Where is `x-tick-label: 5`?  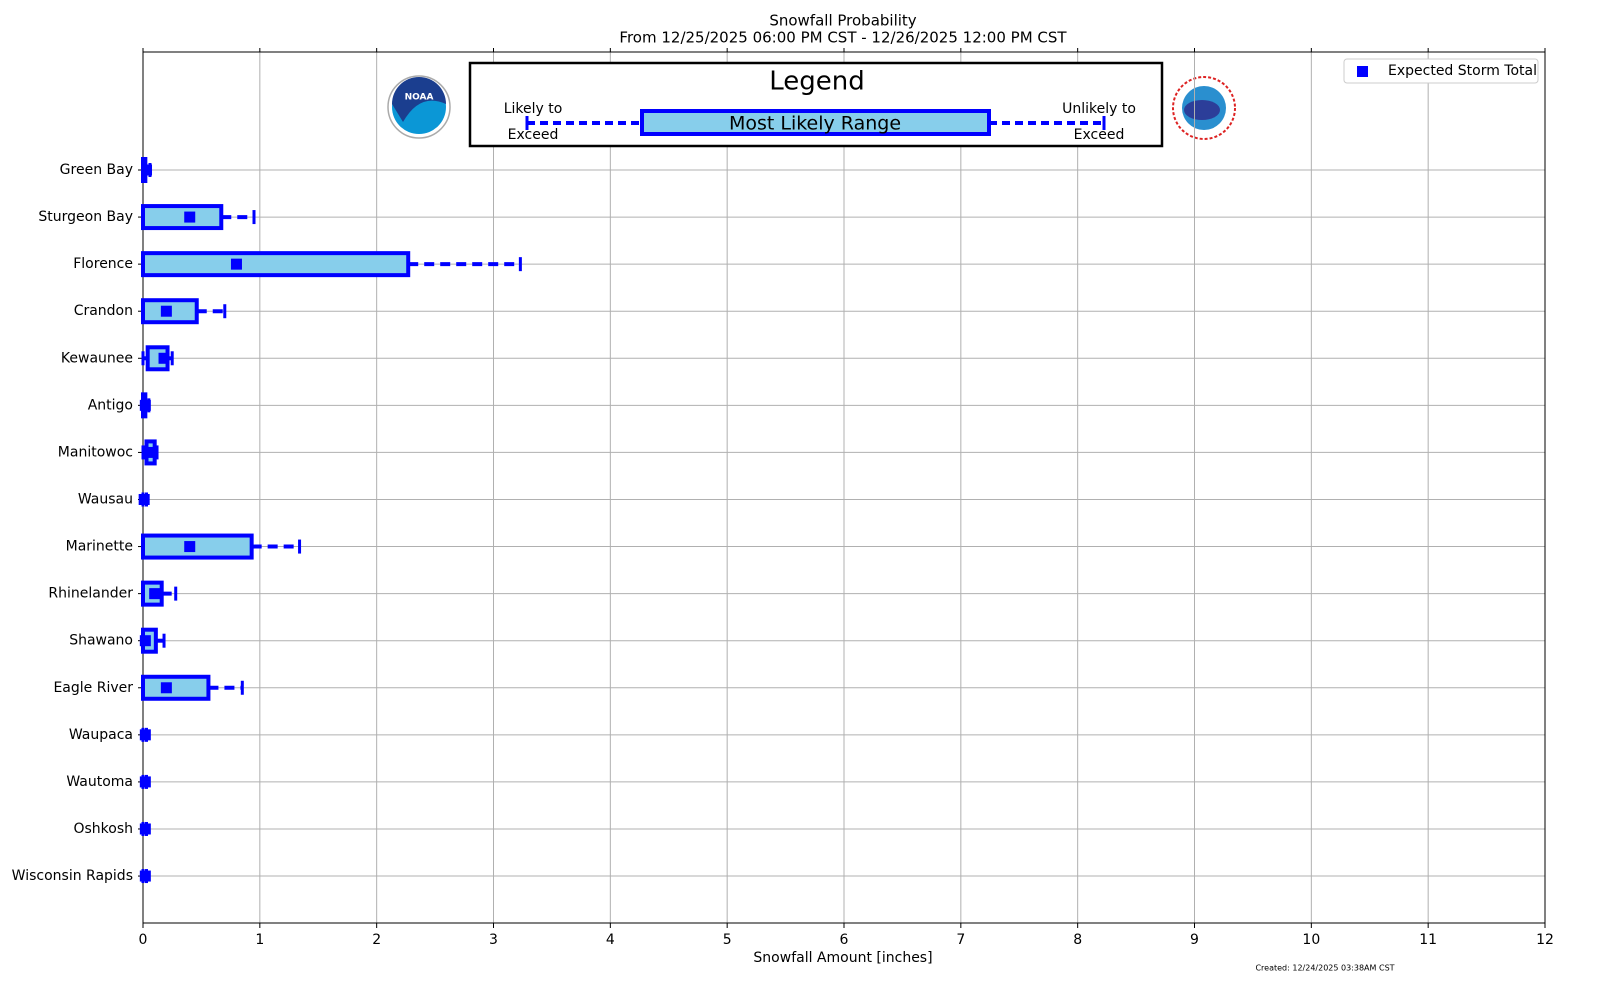 x-tick-label: 5 is located at coordinates (727, 940).